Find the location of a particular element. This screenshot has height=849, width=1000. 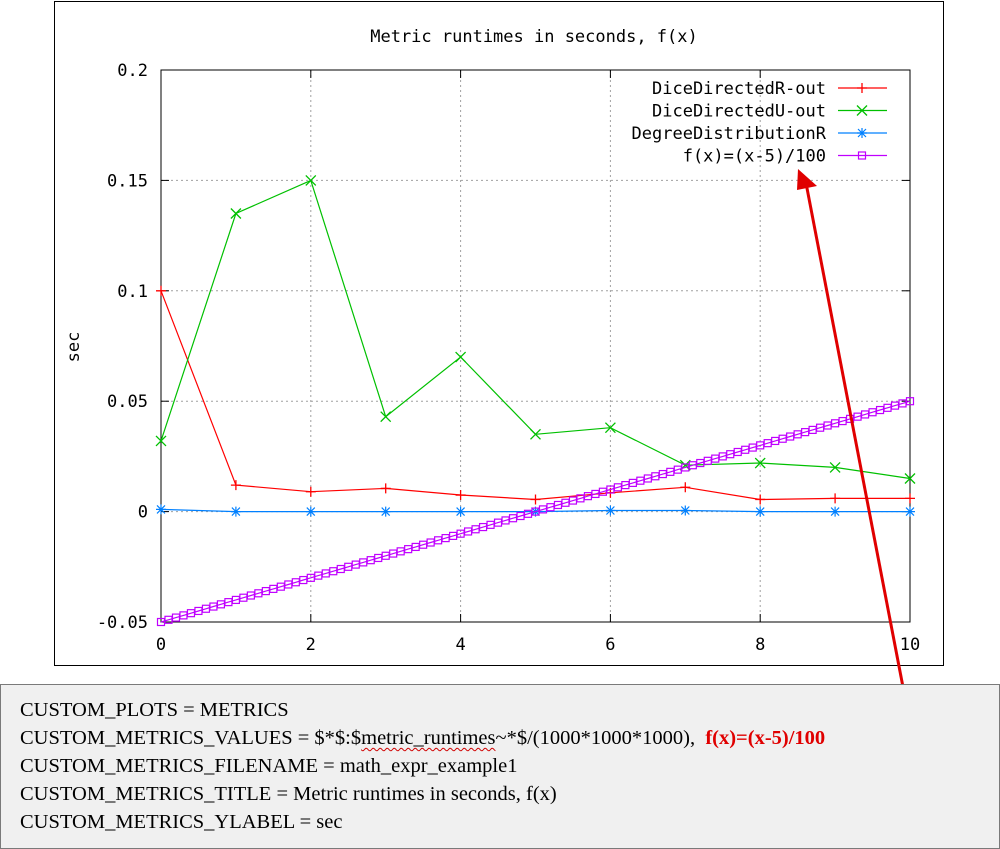

x-tick-label: 8 is located at coordinates (760, 645).